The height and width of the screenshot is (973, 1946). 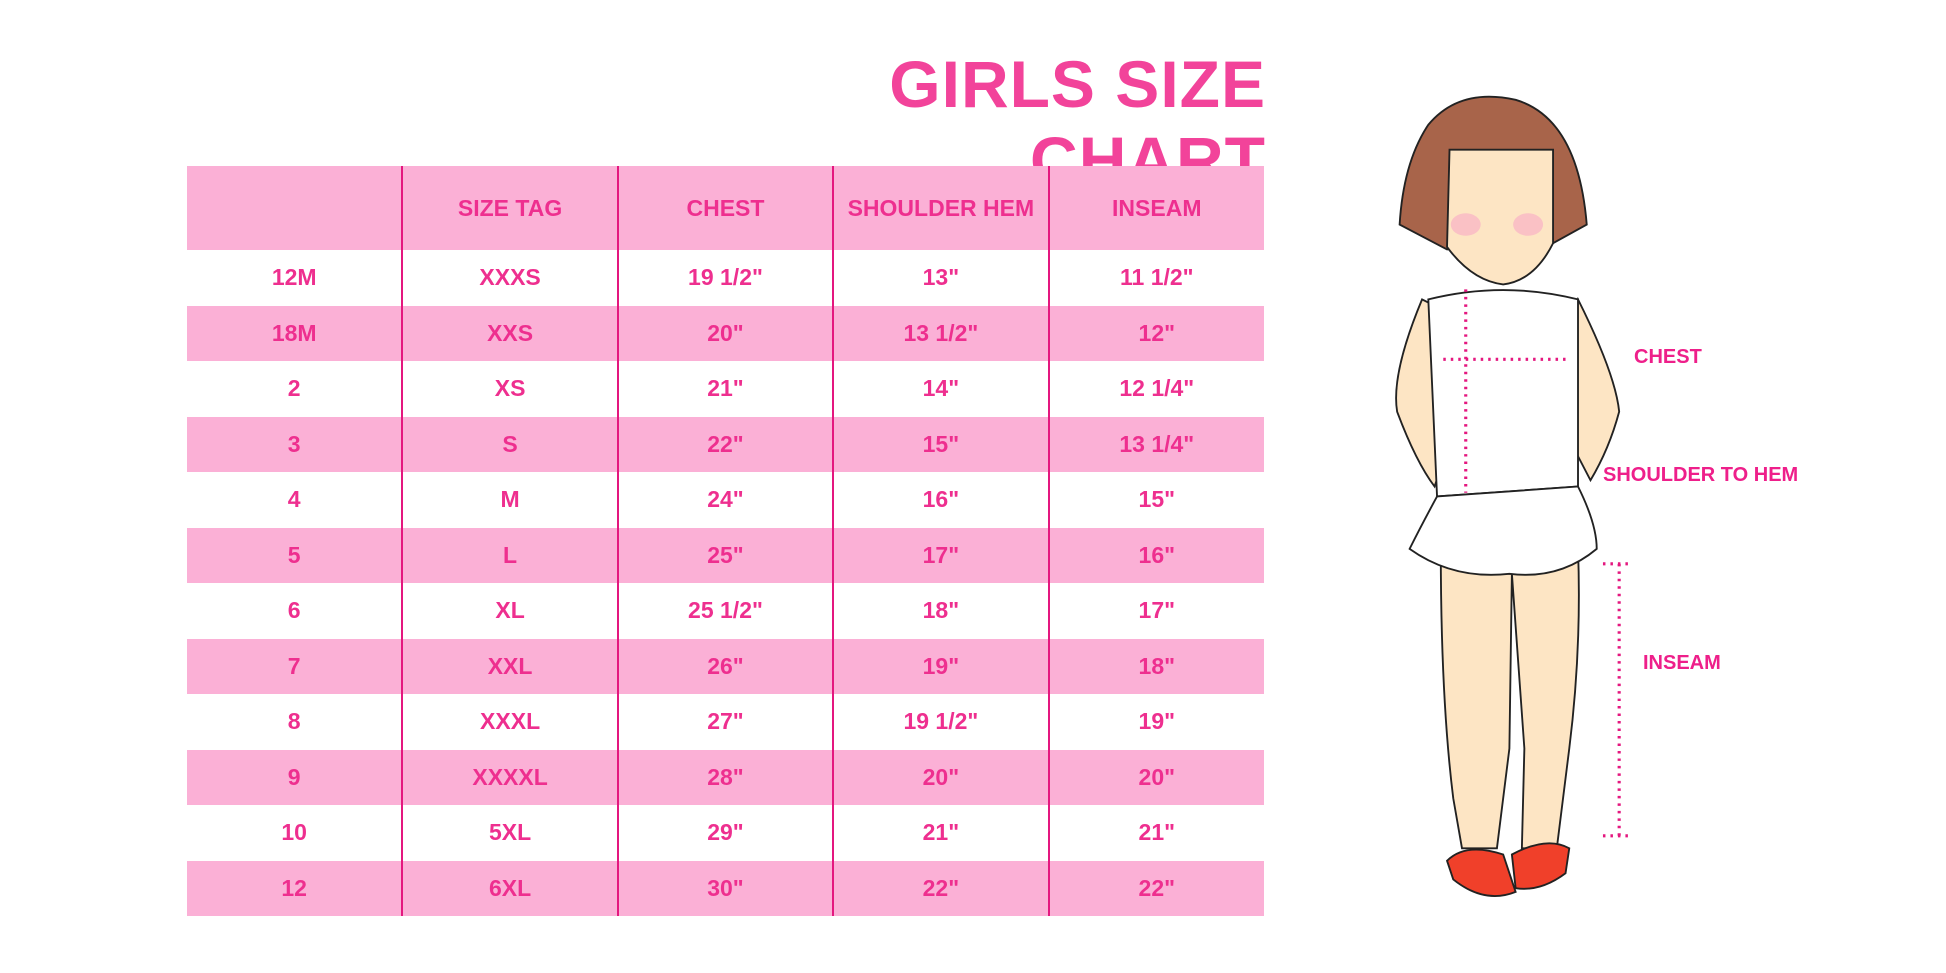 I want to click on table-row: 7 XXL 26" 19" 18", so click(x=725, y=666).